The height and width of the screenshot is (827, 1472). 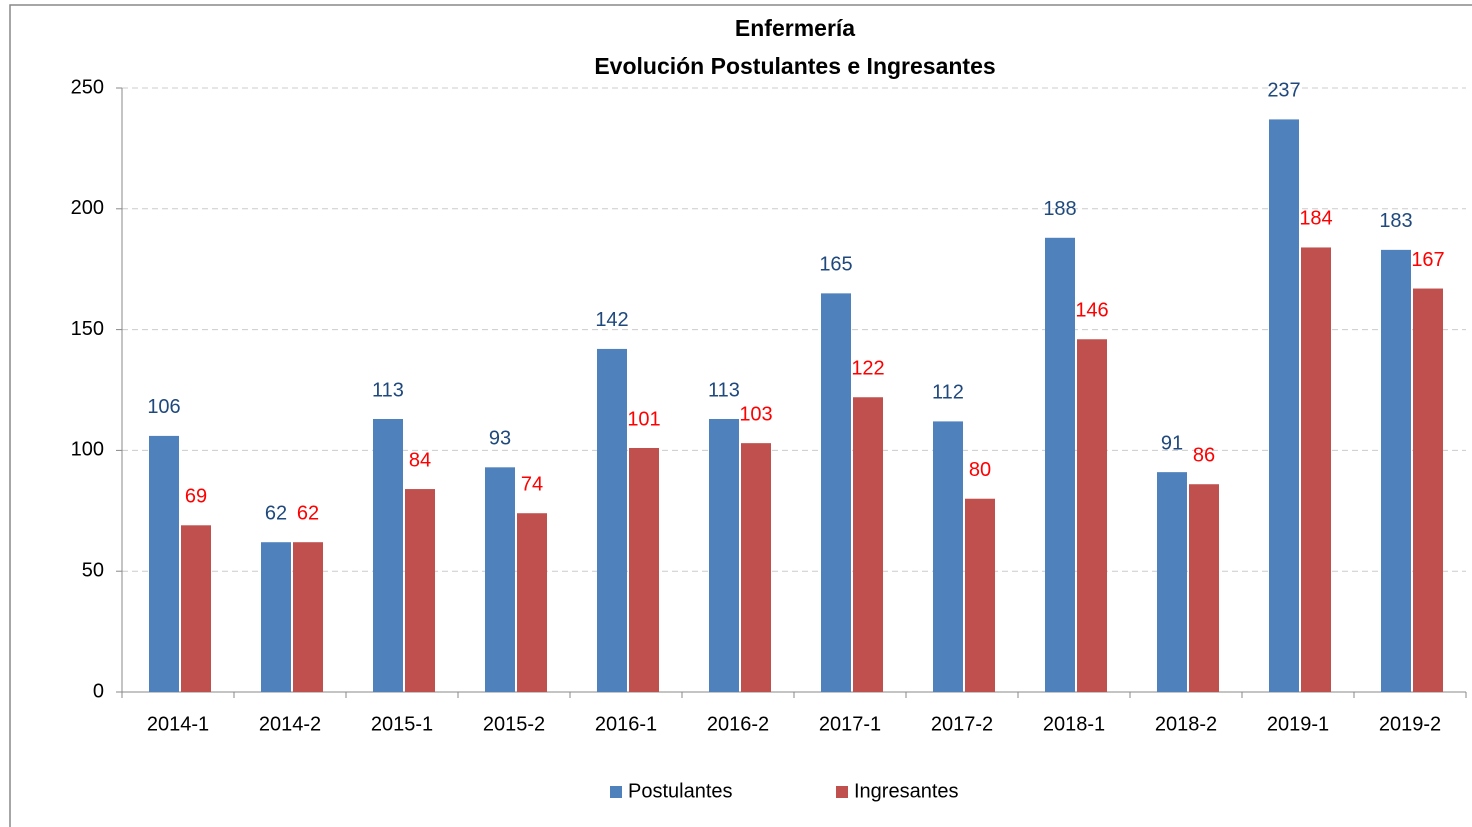 I want to click on data-label: 142, so click(x=611, y=320).